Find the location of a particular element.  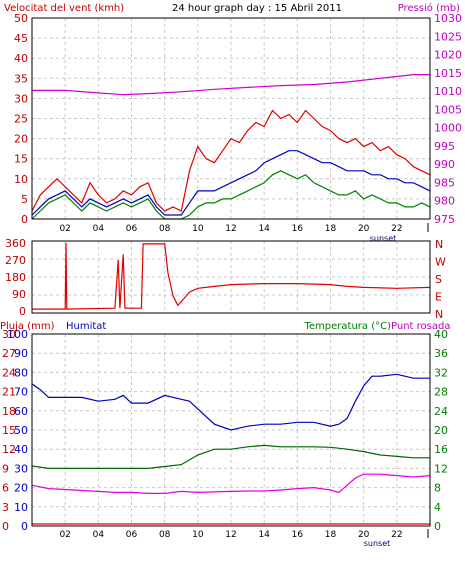

temperature-tick-label: 40 is located at coordinates (441, 334).